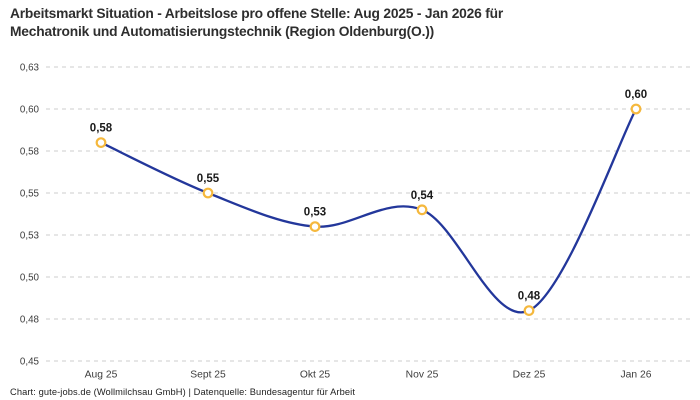 This screenshot has height=400, width=700. Describe the element at coordinates (30, 320) in the screenshot. I see `y-tick-label: 0,48` at that location.